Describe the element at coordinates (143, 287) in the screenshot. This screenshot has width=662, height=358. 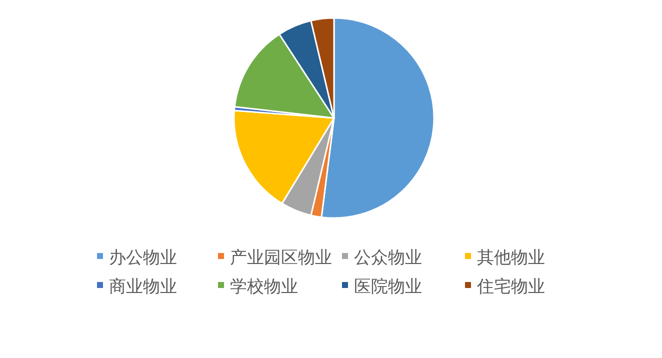
I see `legend-label: 商业物业` at that location.